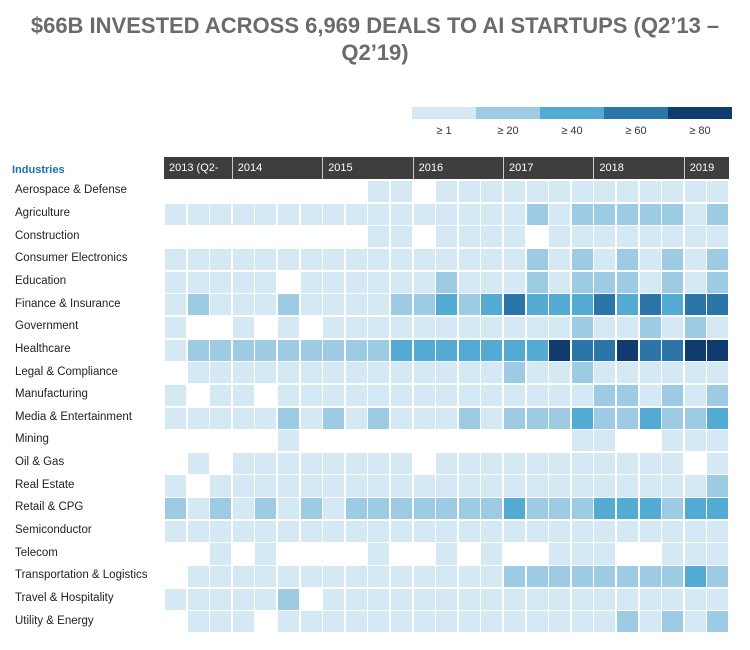 Image resolution: width=750 pixels, height=650 pixels. What do you see at coordinates (367, 168) in the screenshot?
I see `year-label: 2015` at bounding box center [367, 168].